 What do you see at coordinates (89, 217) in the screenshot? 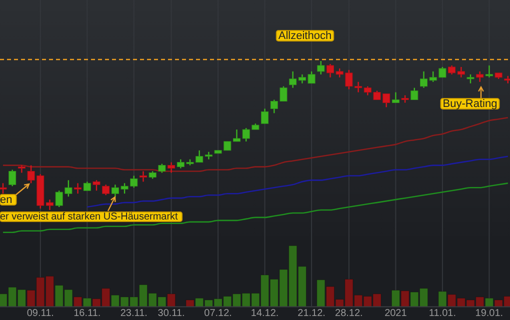
I see `text: er verweist auf starken US-Häusermarkt` at bounding box center [89, 217].